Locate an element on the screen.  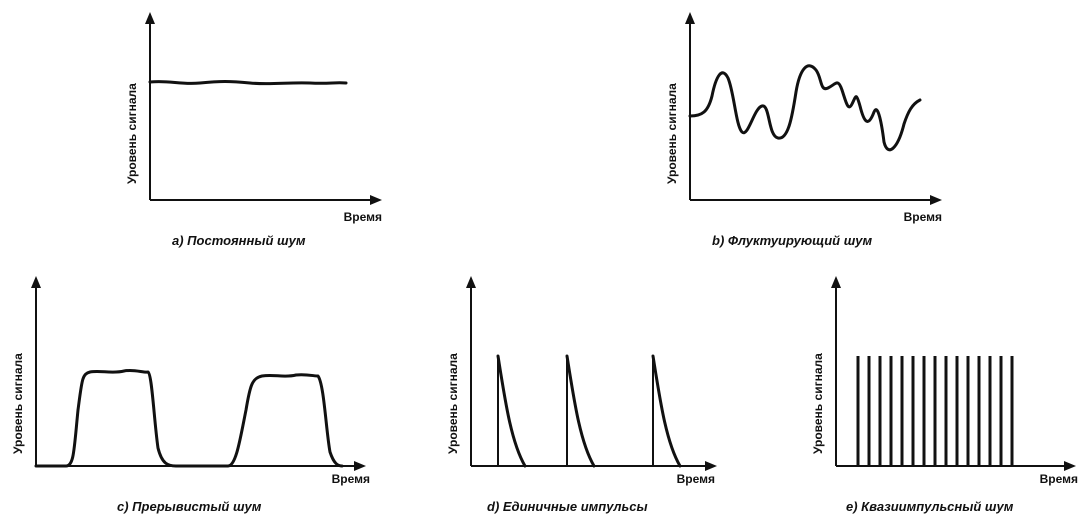
panel-b-fluctuating-noise: Уровень сигнала Время is located at coordinates (803, 118).